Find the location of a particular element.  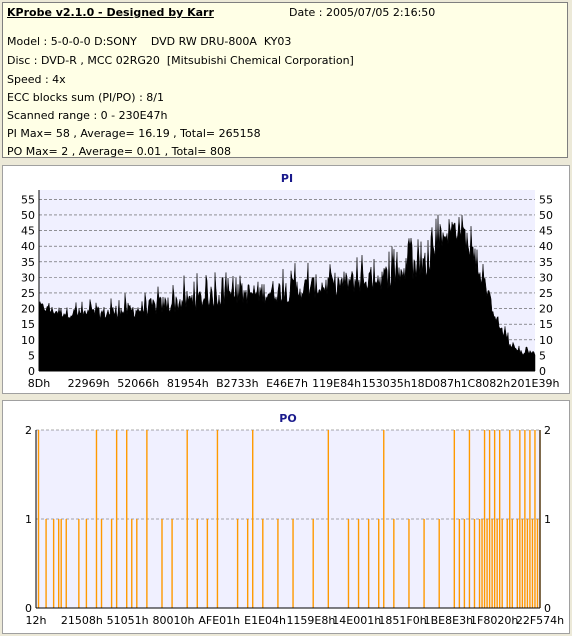

chart-title: PO is located at coordinates (287, 418).